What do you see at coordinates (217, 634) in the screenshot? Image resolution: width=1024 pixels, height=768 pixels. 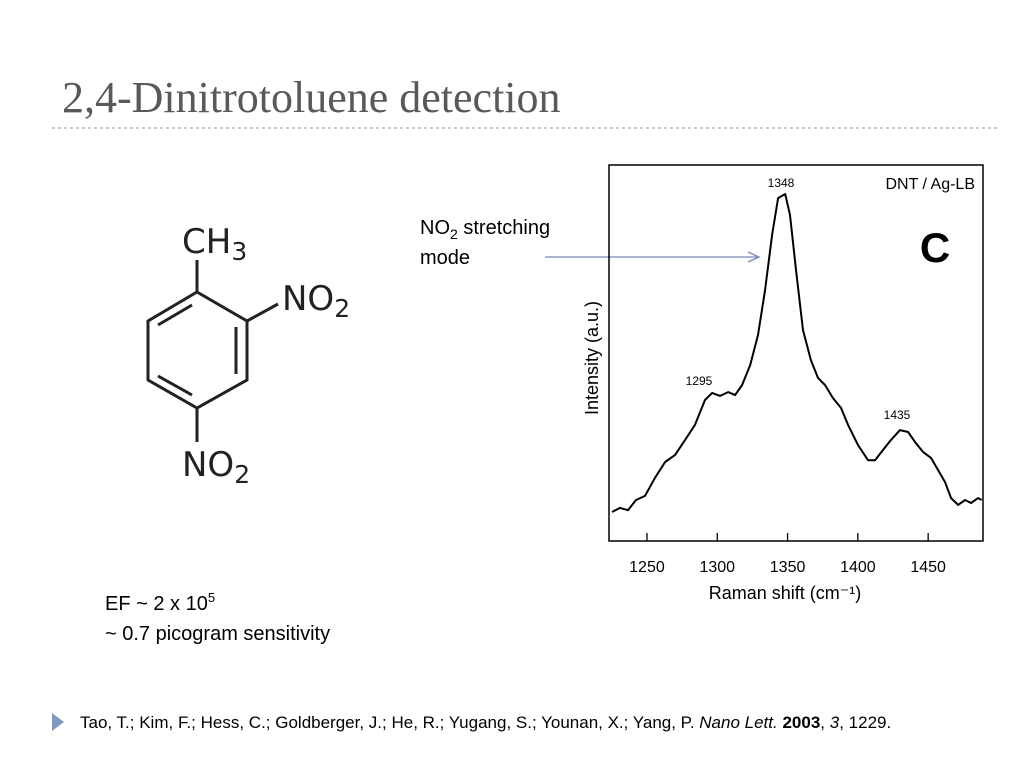 I see `note: ~ 0.7 picogram sensitivity` at bounding box center [217, 634].